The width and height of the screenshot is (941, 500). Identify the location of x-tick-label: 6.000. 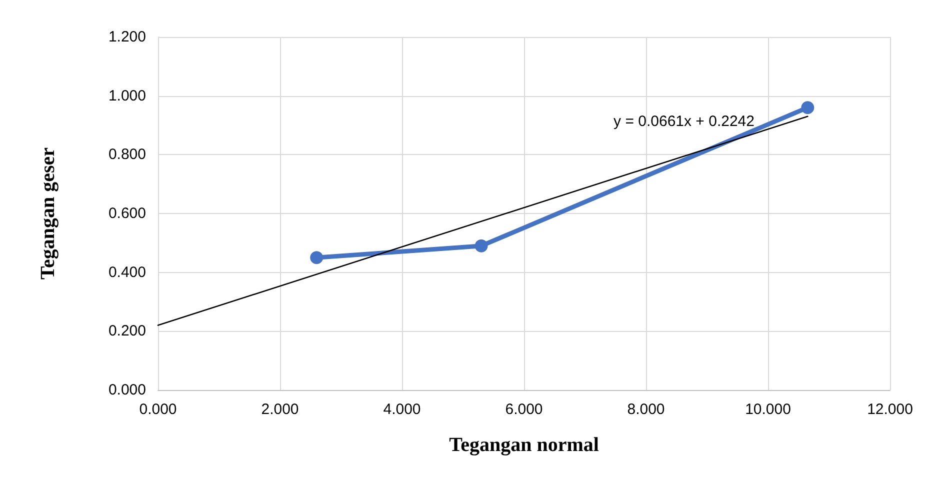
(524, 409).